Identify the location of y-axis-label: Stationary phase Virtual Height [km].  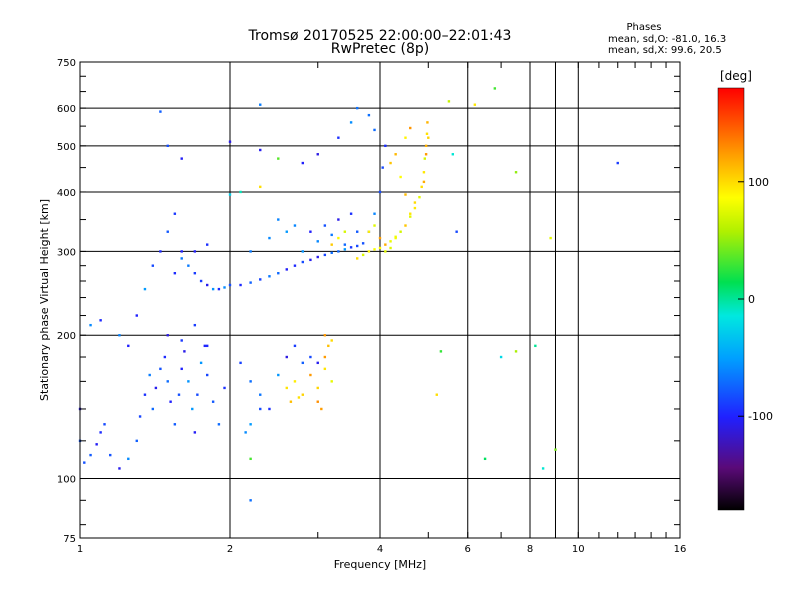
(44, 300).